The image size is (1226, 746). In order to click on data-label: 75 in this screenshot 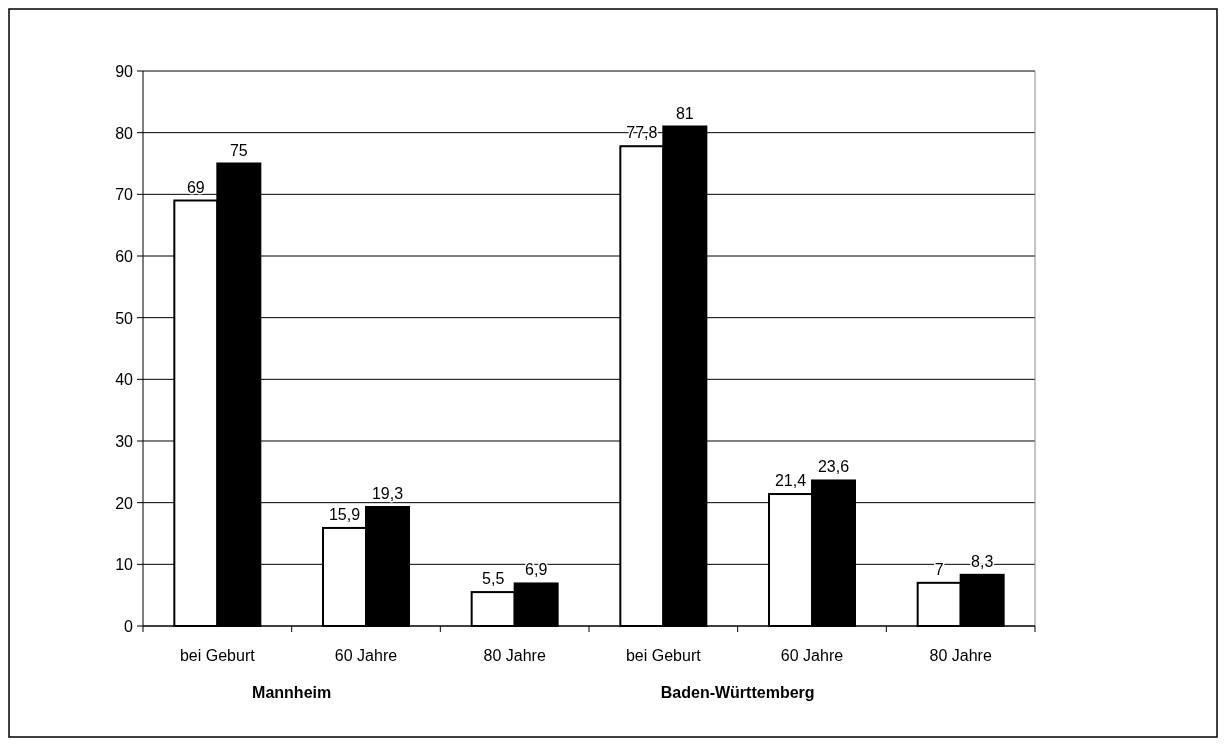, I will do `click(238, 150)`.